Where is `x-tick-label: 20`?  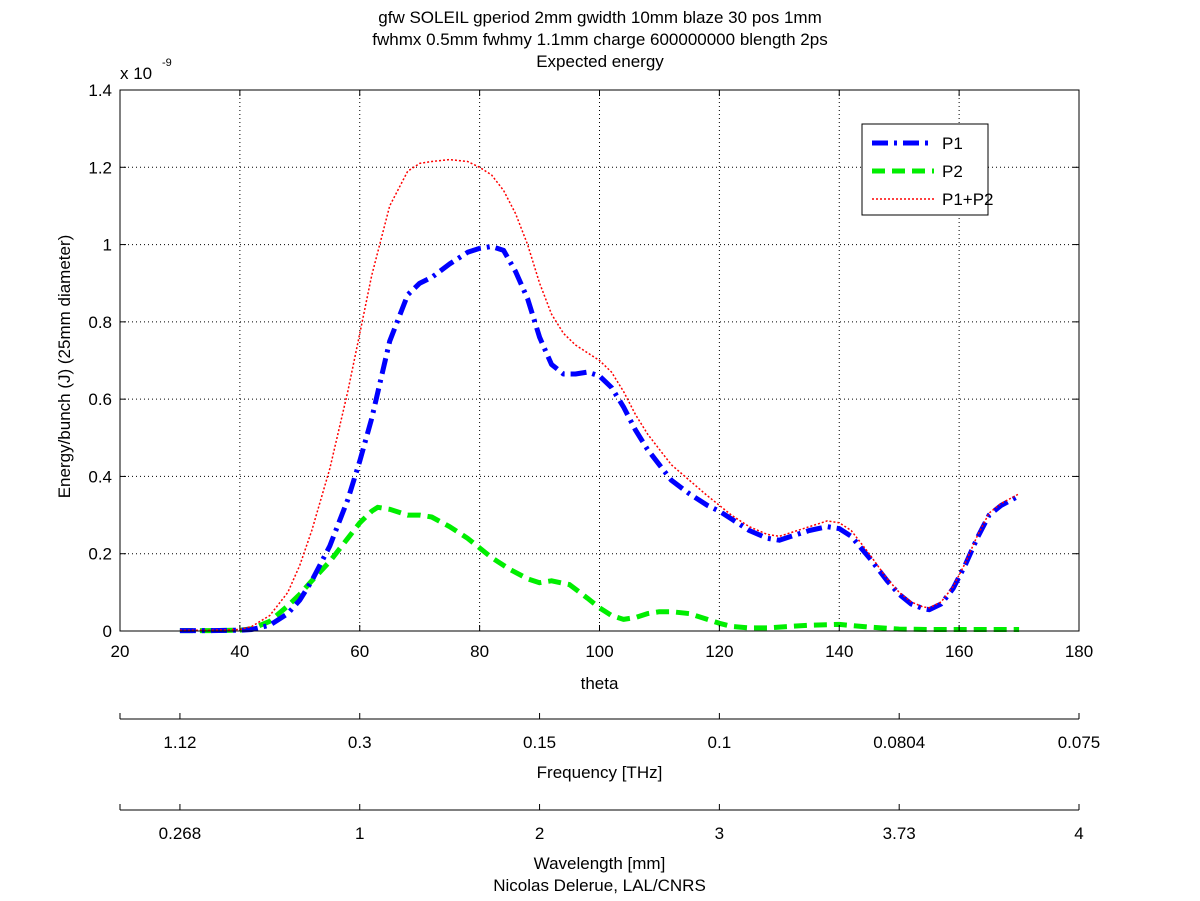
x-tick-label: 20 is located at coordinates (120, 651).